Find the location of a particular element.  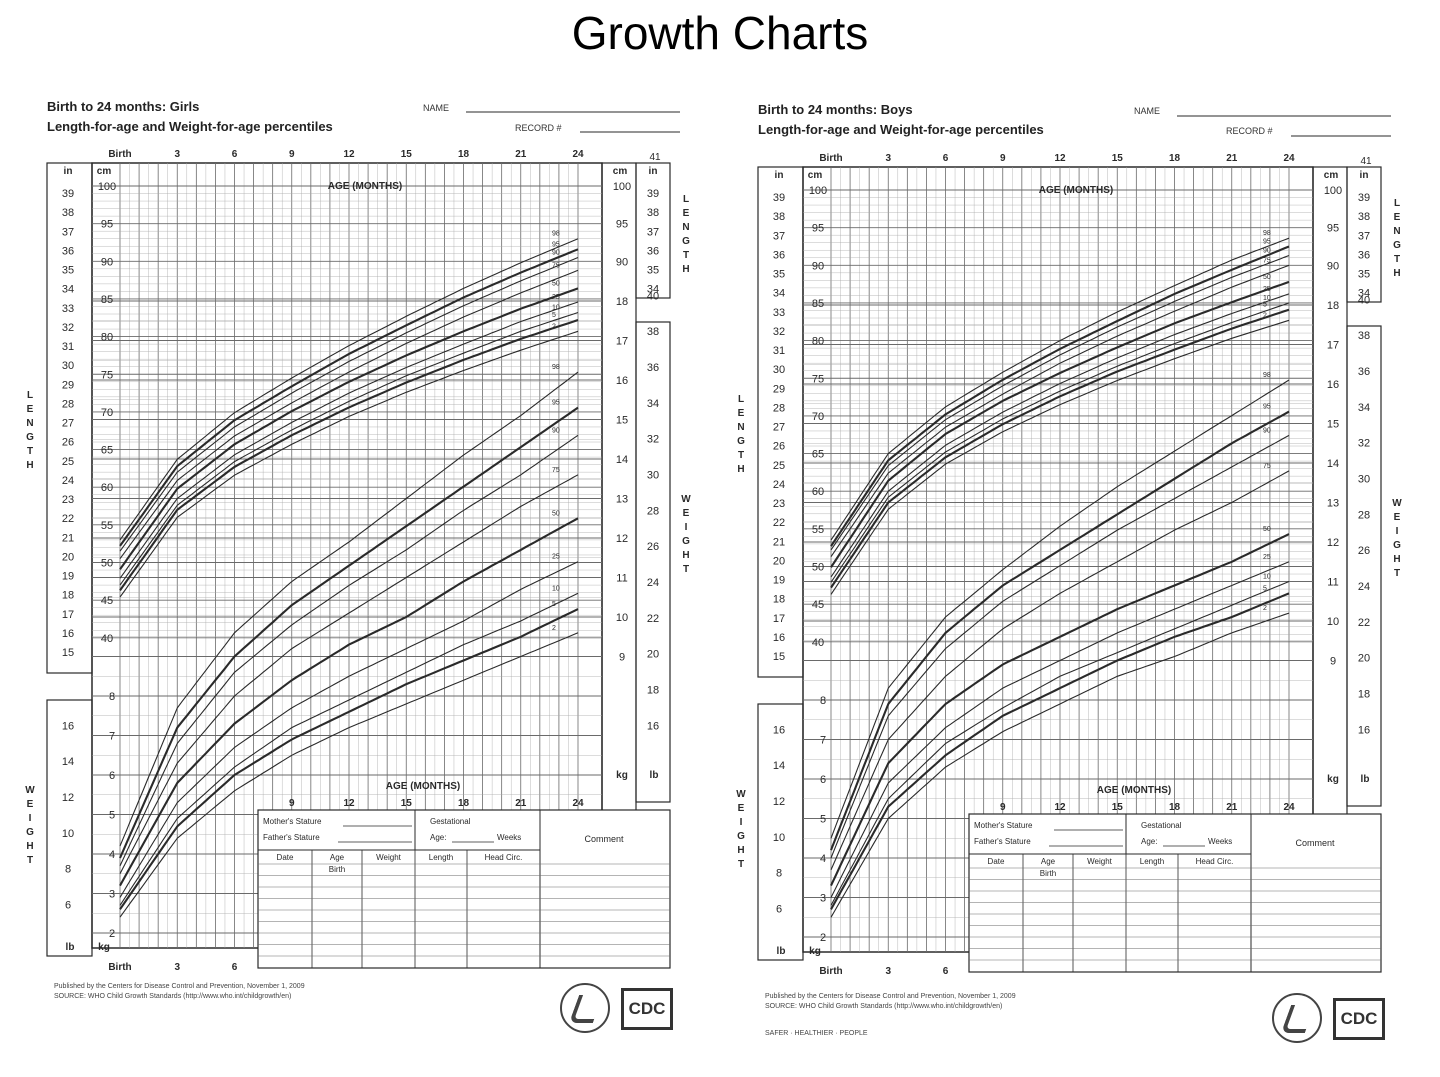

length-percentile-label: 10 is located at coordinates (556, 308).